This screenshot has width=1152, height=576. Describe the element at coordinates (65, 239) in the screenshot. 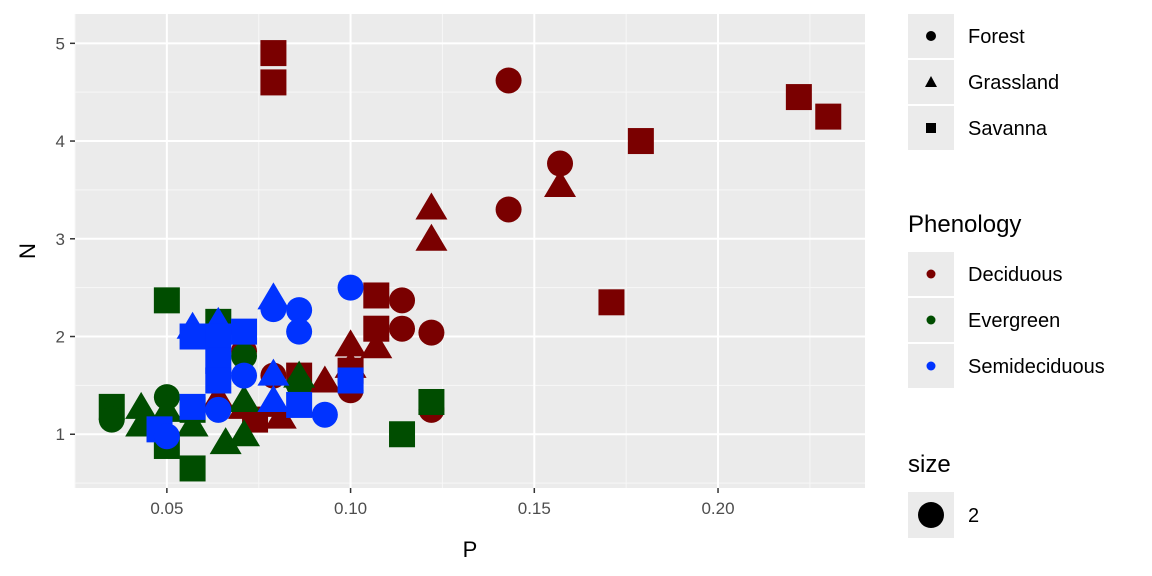

I see `y-axis-ticks: 1 2 3 4 5` at that location.